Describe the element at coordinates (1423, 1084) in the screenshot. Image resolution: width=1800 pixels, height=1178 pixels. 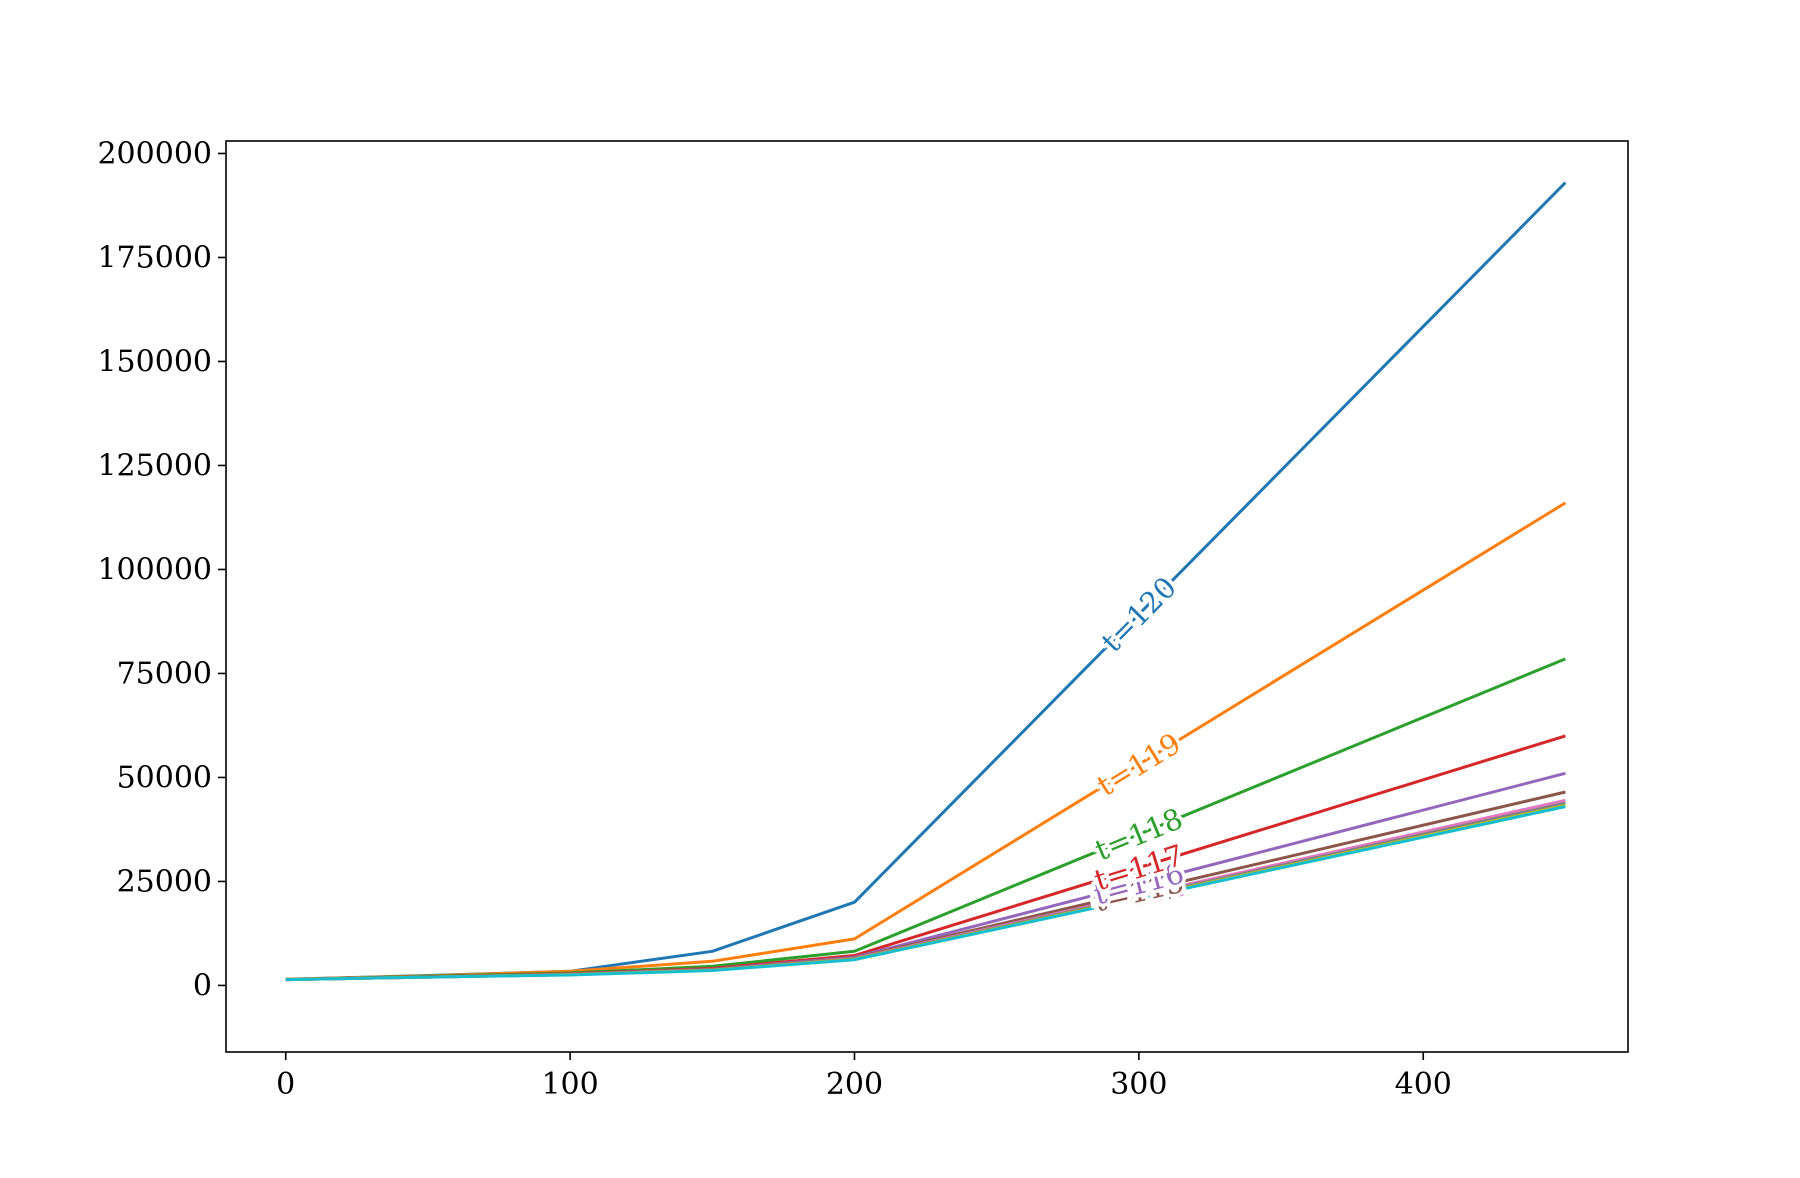
I see `x-tick-label: 400` at that location.